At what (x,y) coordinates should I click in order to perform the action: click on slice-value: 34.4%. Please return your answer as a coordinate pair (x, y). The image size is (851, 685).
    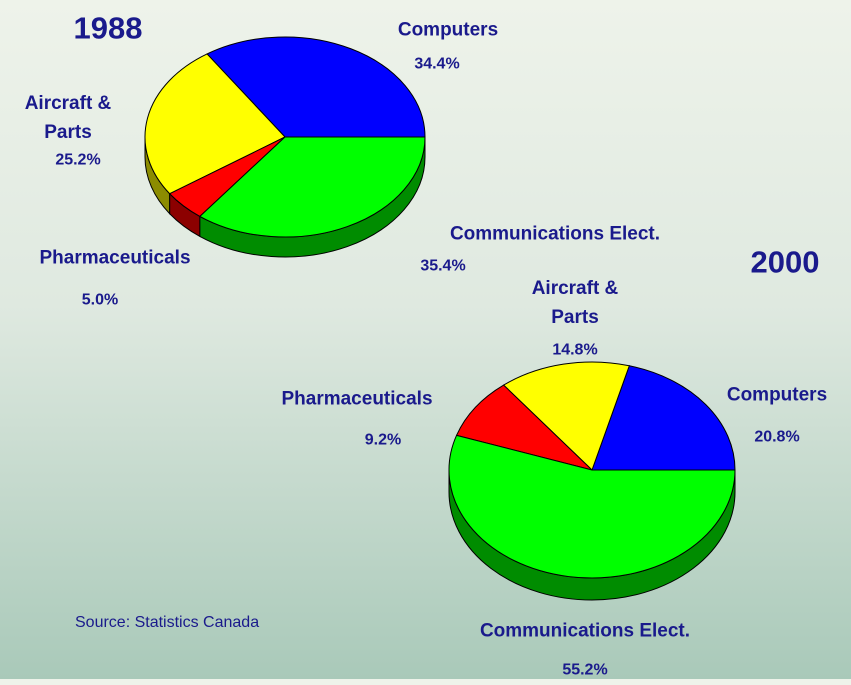
    Looking at the image, I should click on (437, 64).